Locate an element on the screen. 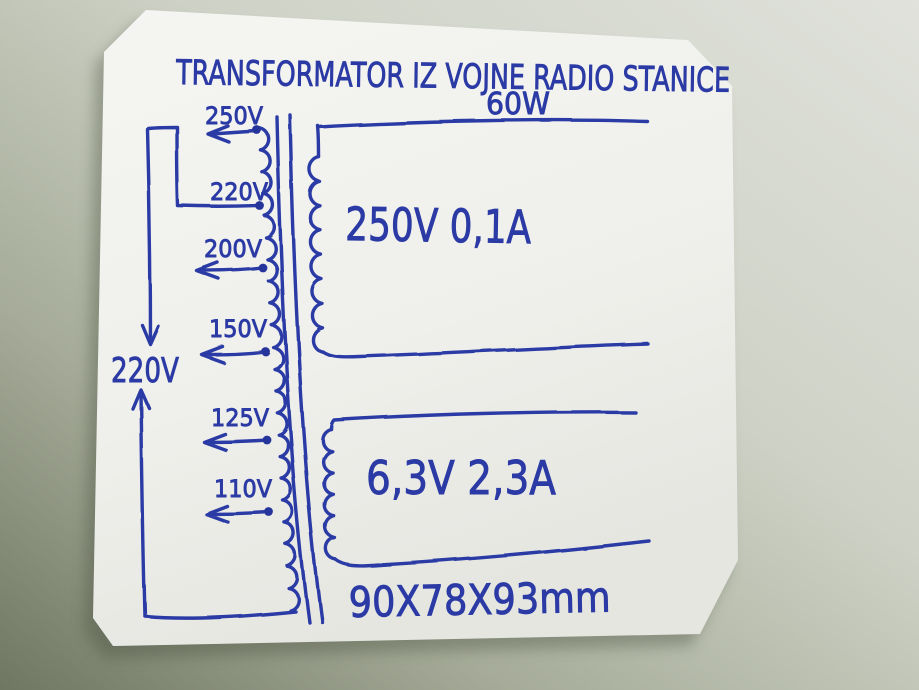  up-arrow-icon is located at coordinates (141, 399).